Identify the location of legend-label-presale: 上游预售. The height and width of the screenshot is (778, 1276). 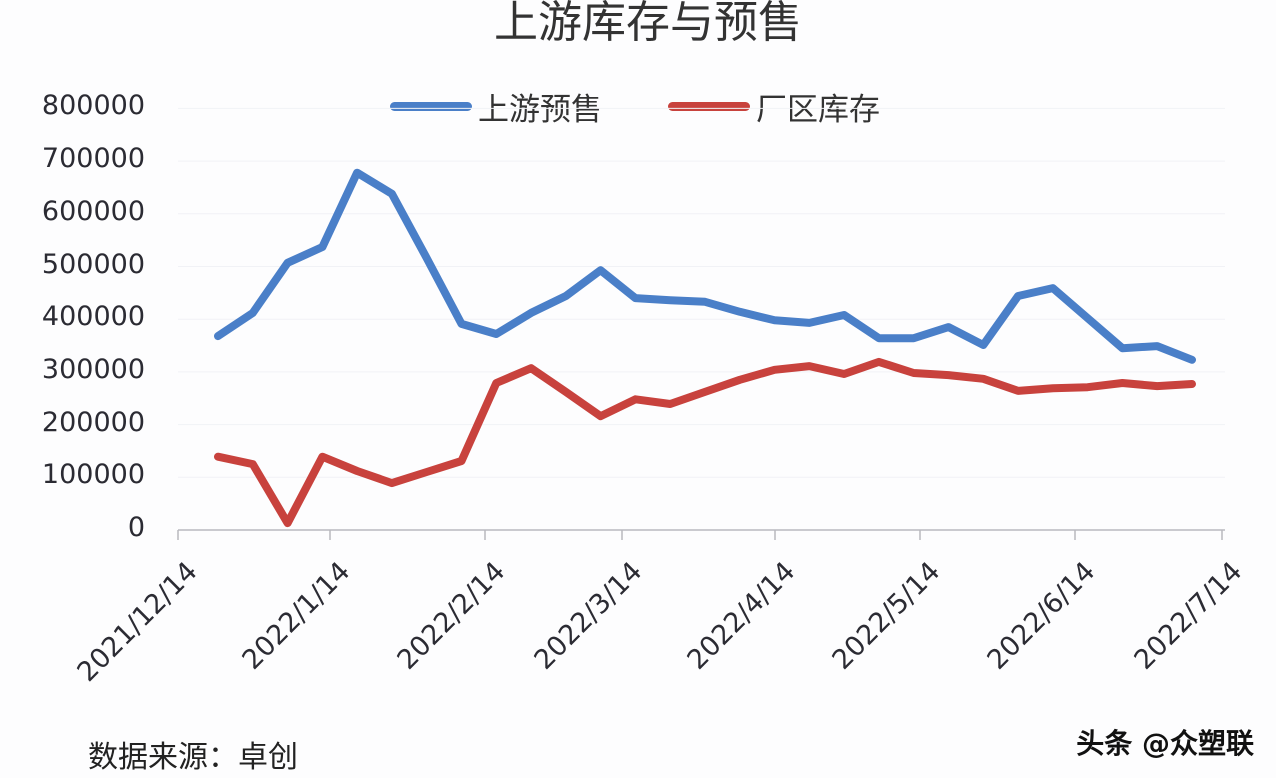
(540, 110).